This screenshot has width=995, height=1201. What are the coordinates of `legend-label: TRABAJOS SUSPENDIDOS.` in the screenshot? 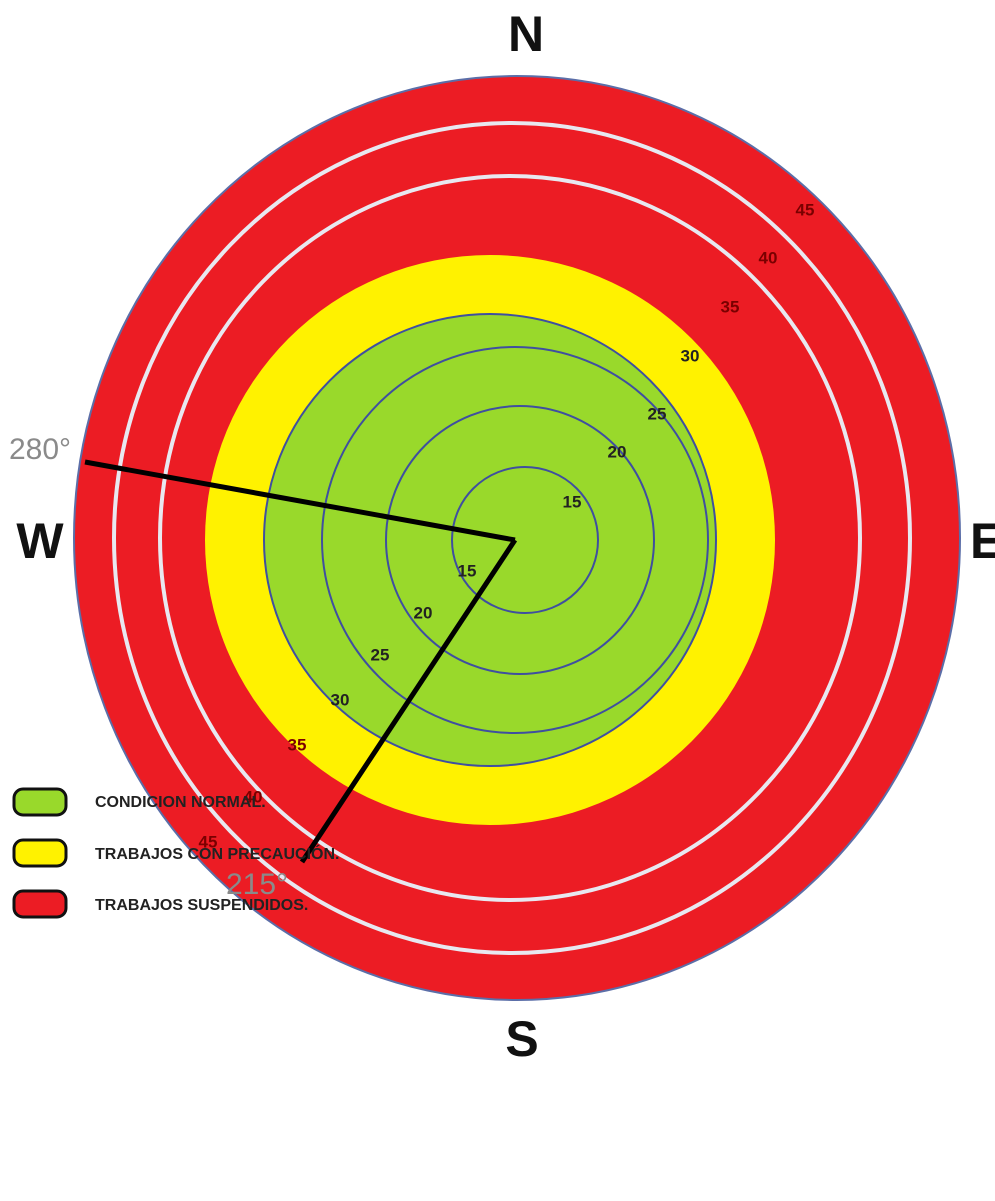 It's located at (201, 905).